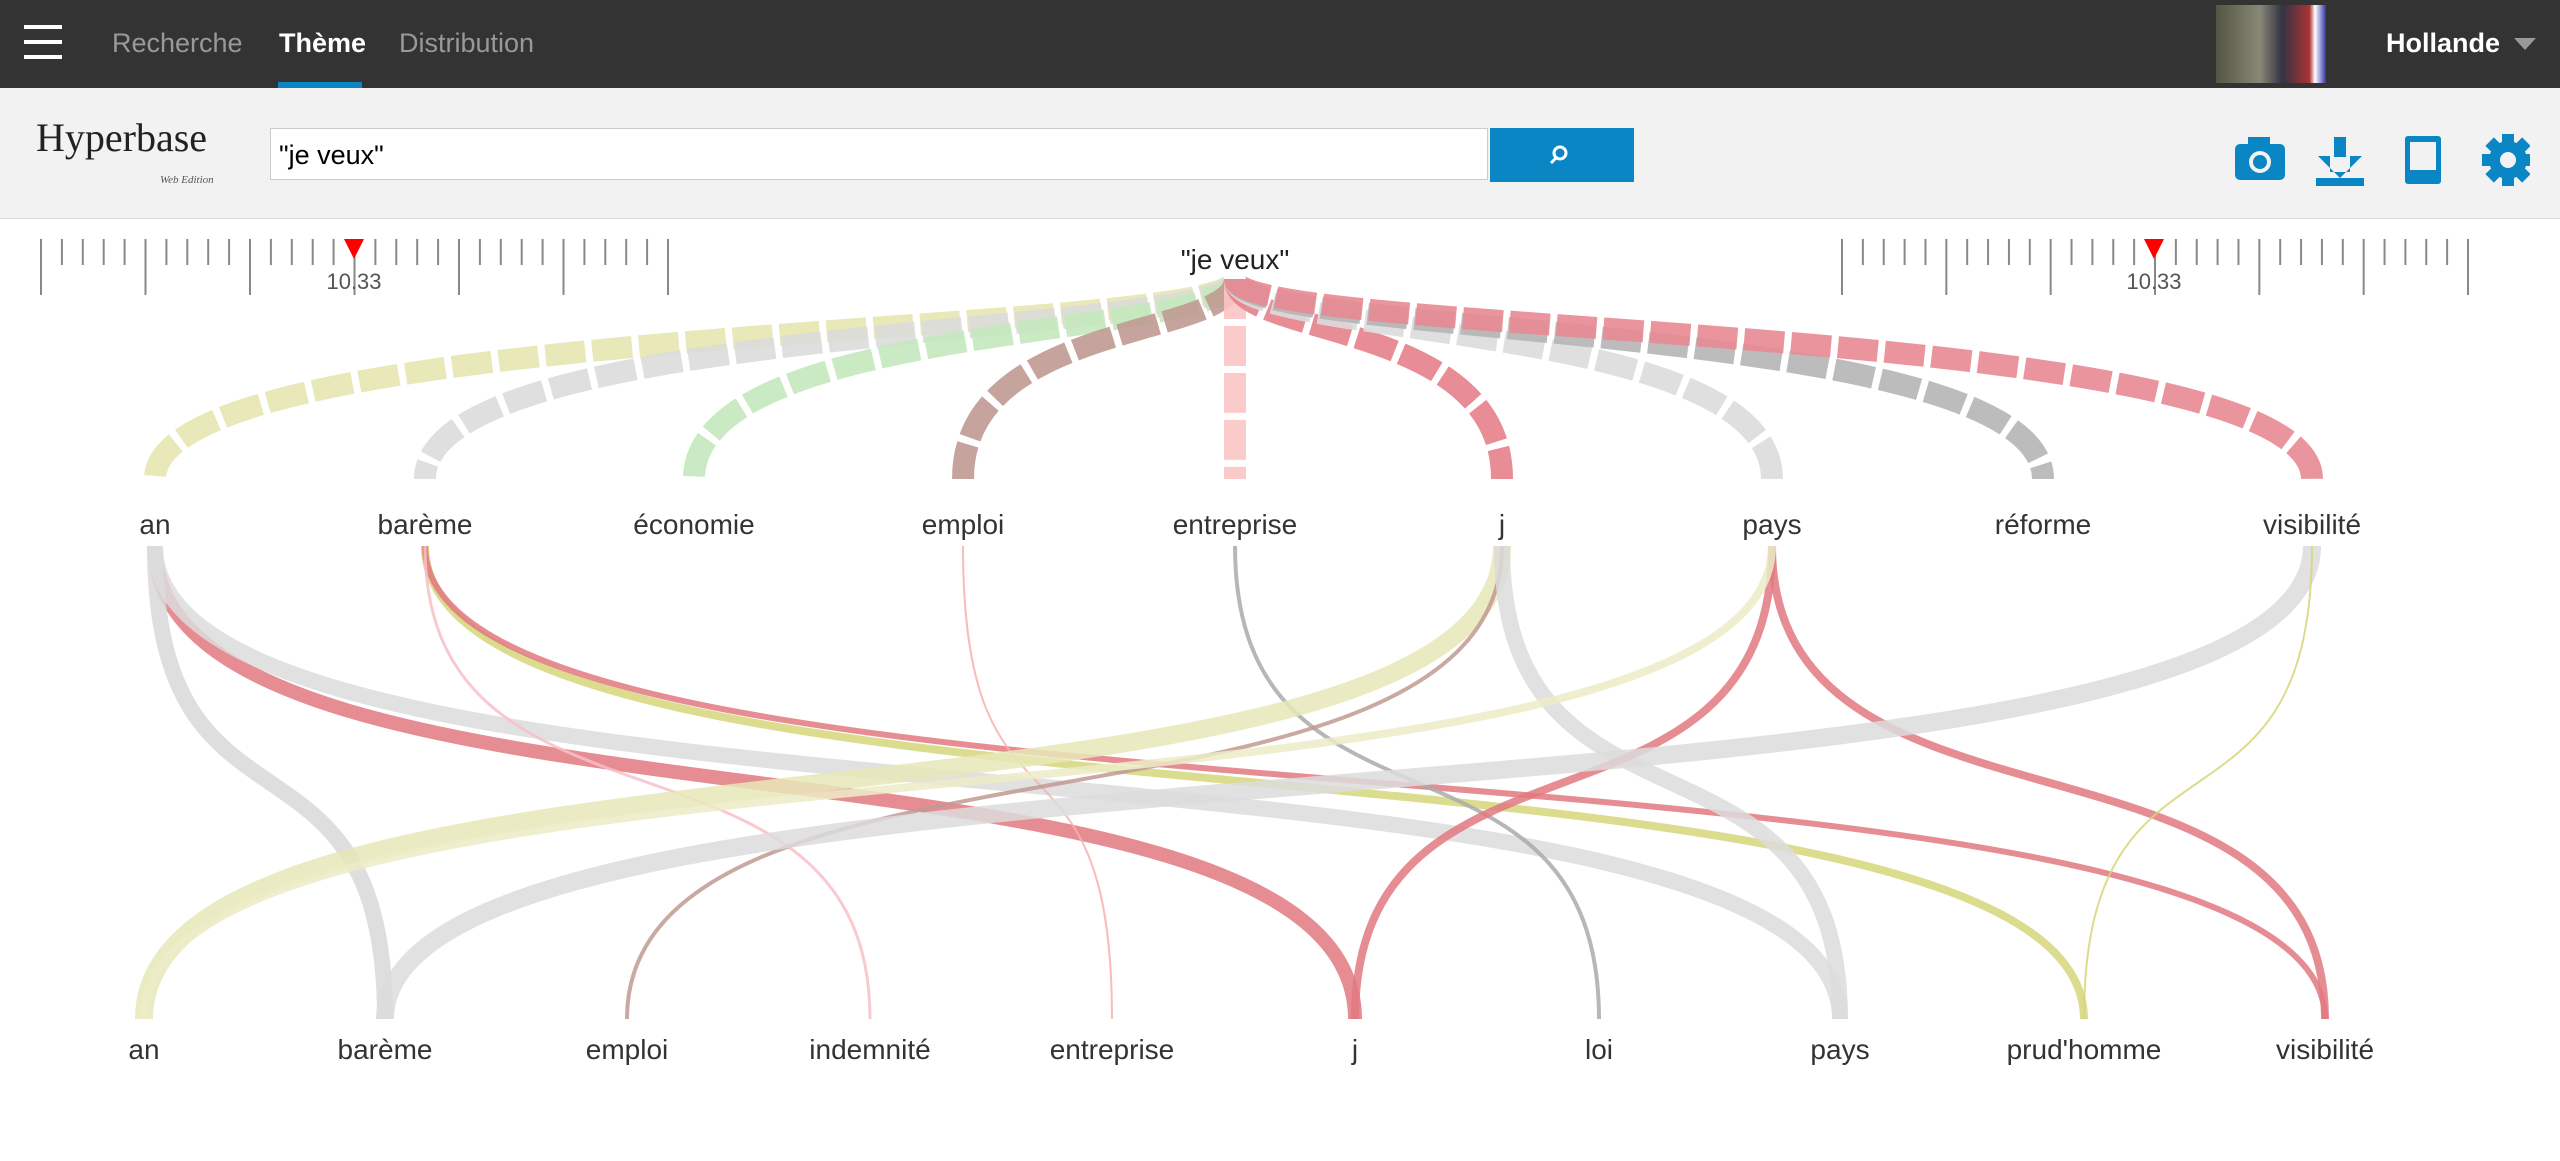  What do you see at coordinates (2382, 160) in the screenshot?
I see `toolbar-icons` at bounding box center [2382, 160].